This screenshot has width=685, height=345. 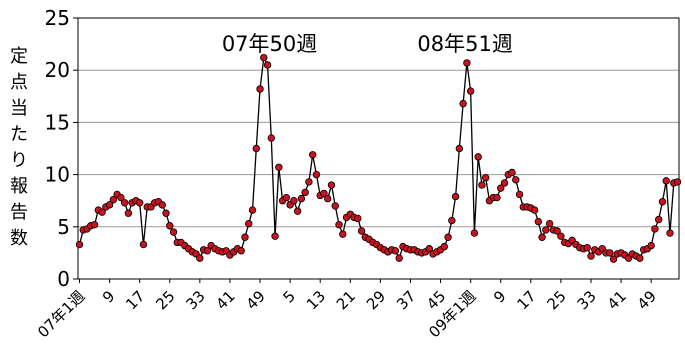 What do you see at coordinates (346, 300) in the screenshot?
I see `x-tick-label: 21` at bounding box center [346, 300].